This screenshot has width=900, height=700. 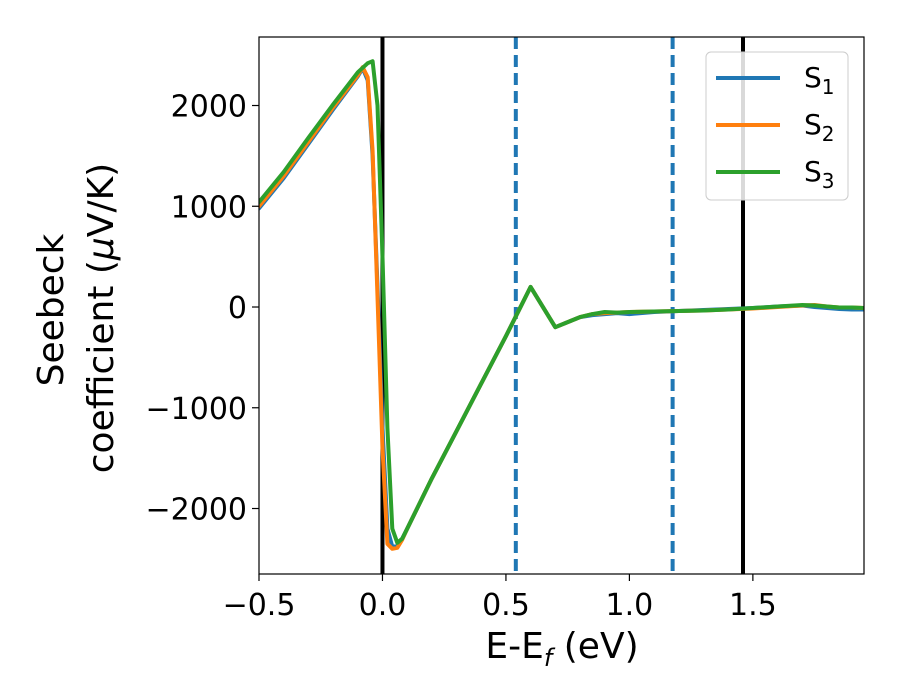 I want to click on legend-label-S2: S2, so click(x=819, y=127).